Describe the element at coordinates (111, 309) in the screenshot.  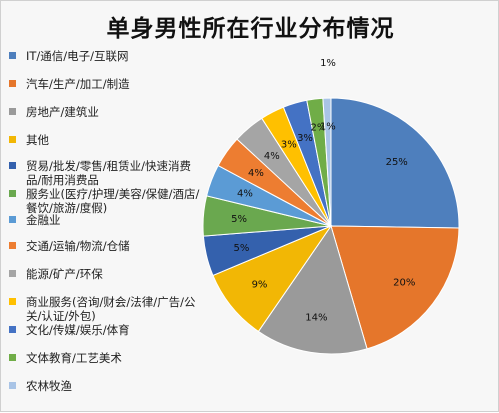
I see `legend-label: 商业服务(咨询/财会/法律/广告/公关/认证/外包)` at that location.